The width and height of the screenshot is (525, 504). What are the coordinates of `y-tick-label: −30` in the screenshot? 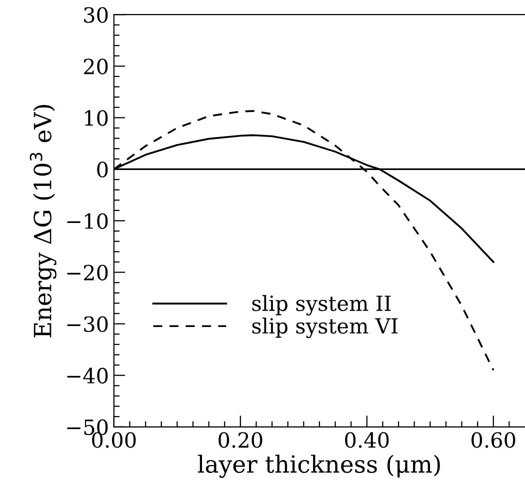 It's located at (87, 324).